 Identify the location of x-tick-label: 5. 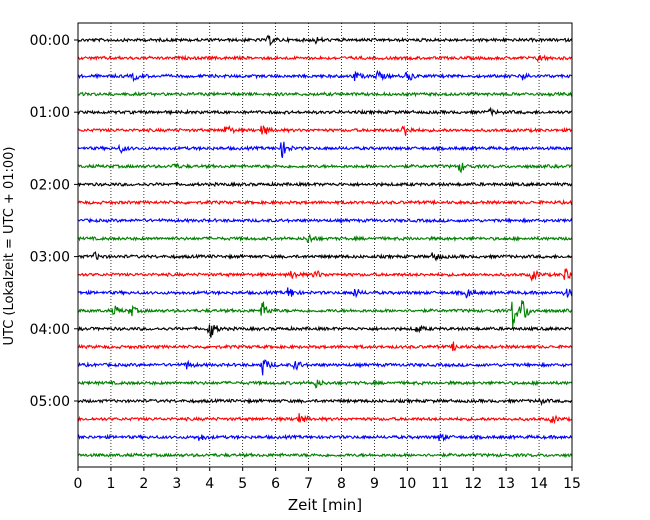
(242, 484).